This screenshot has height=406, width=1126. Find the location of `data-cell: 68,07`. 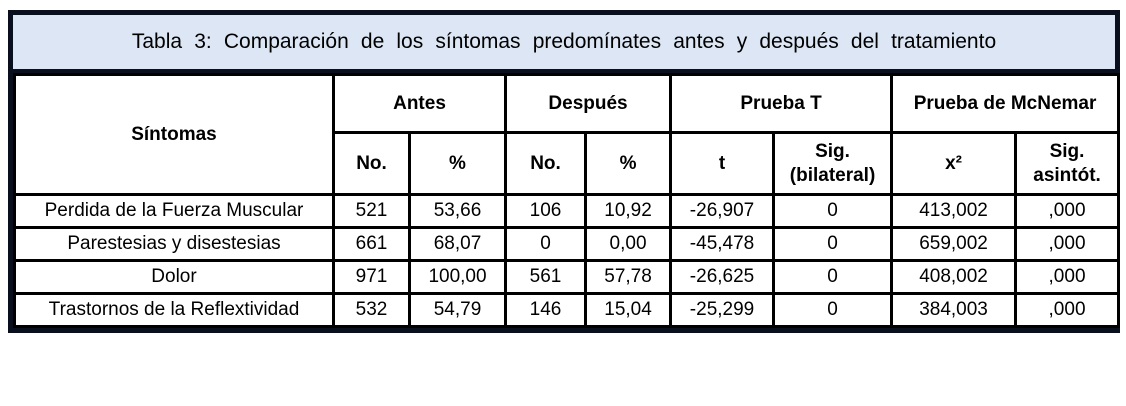

data-cell: 68,07 is located at coordinates (457, 244).